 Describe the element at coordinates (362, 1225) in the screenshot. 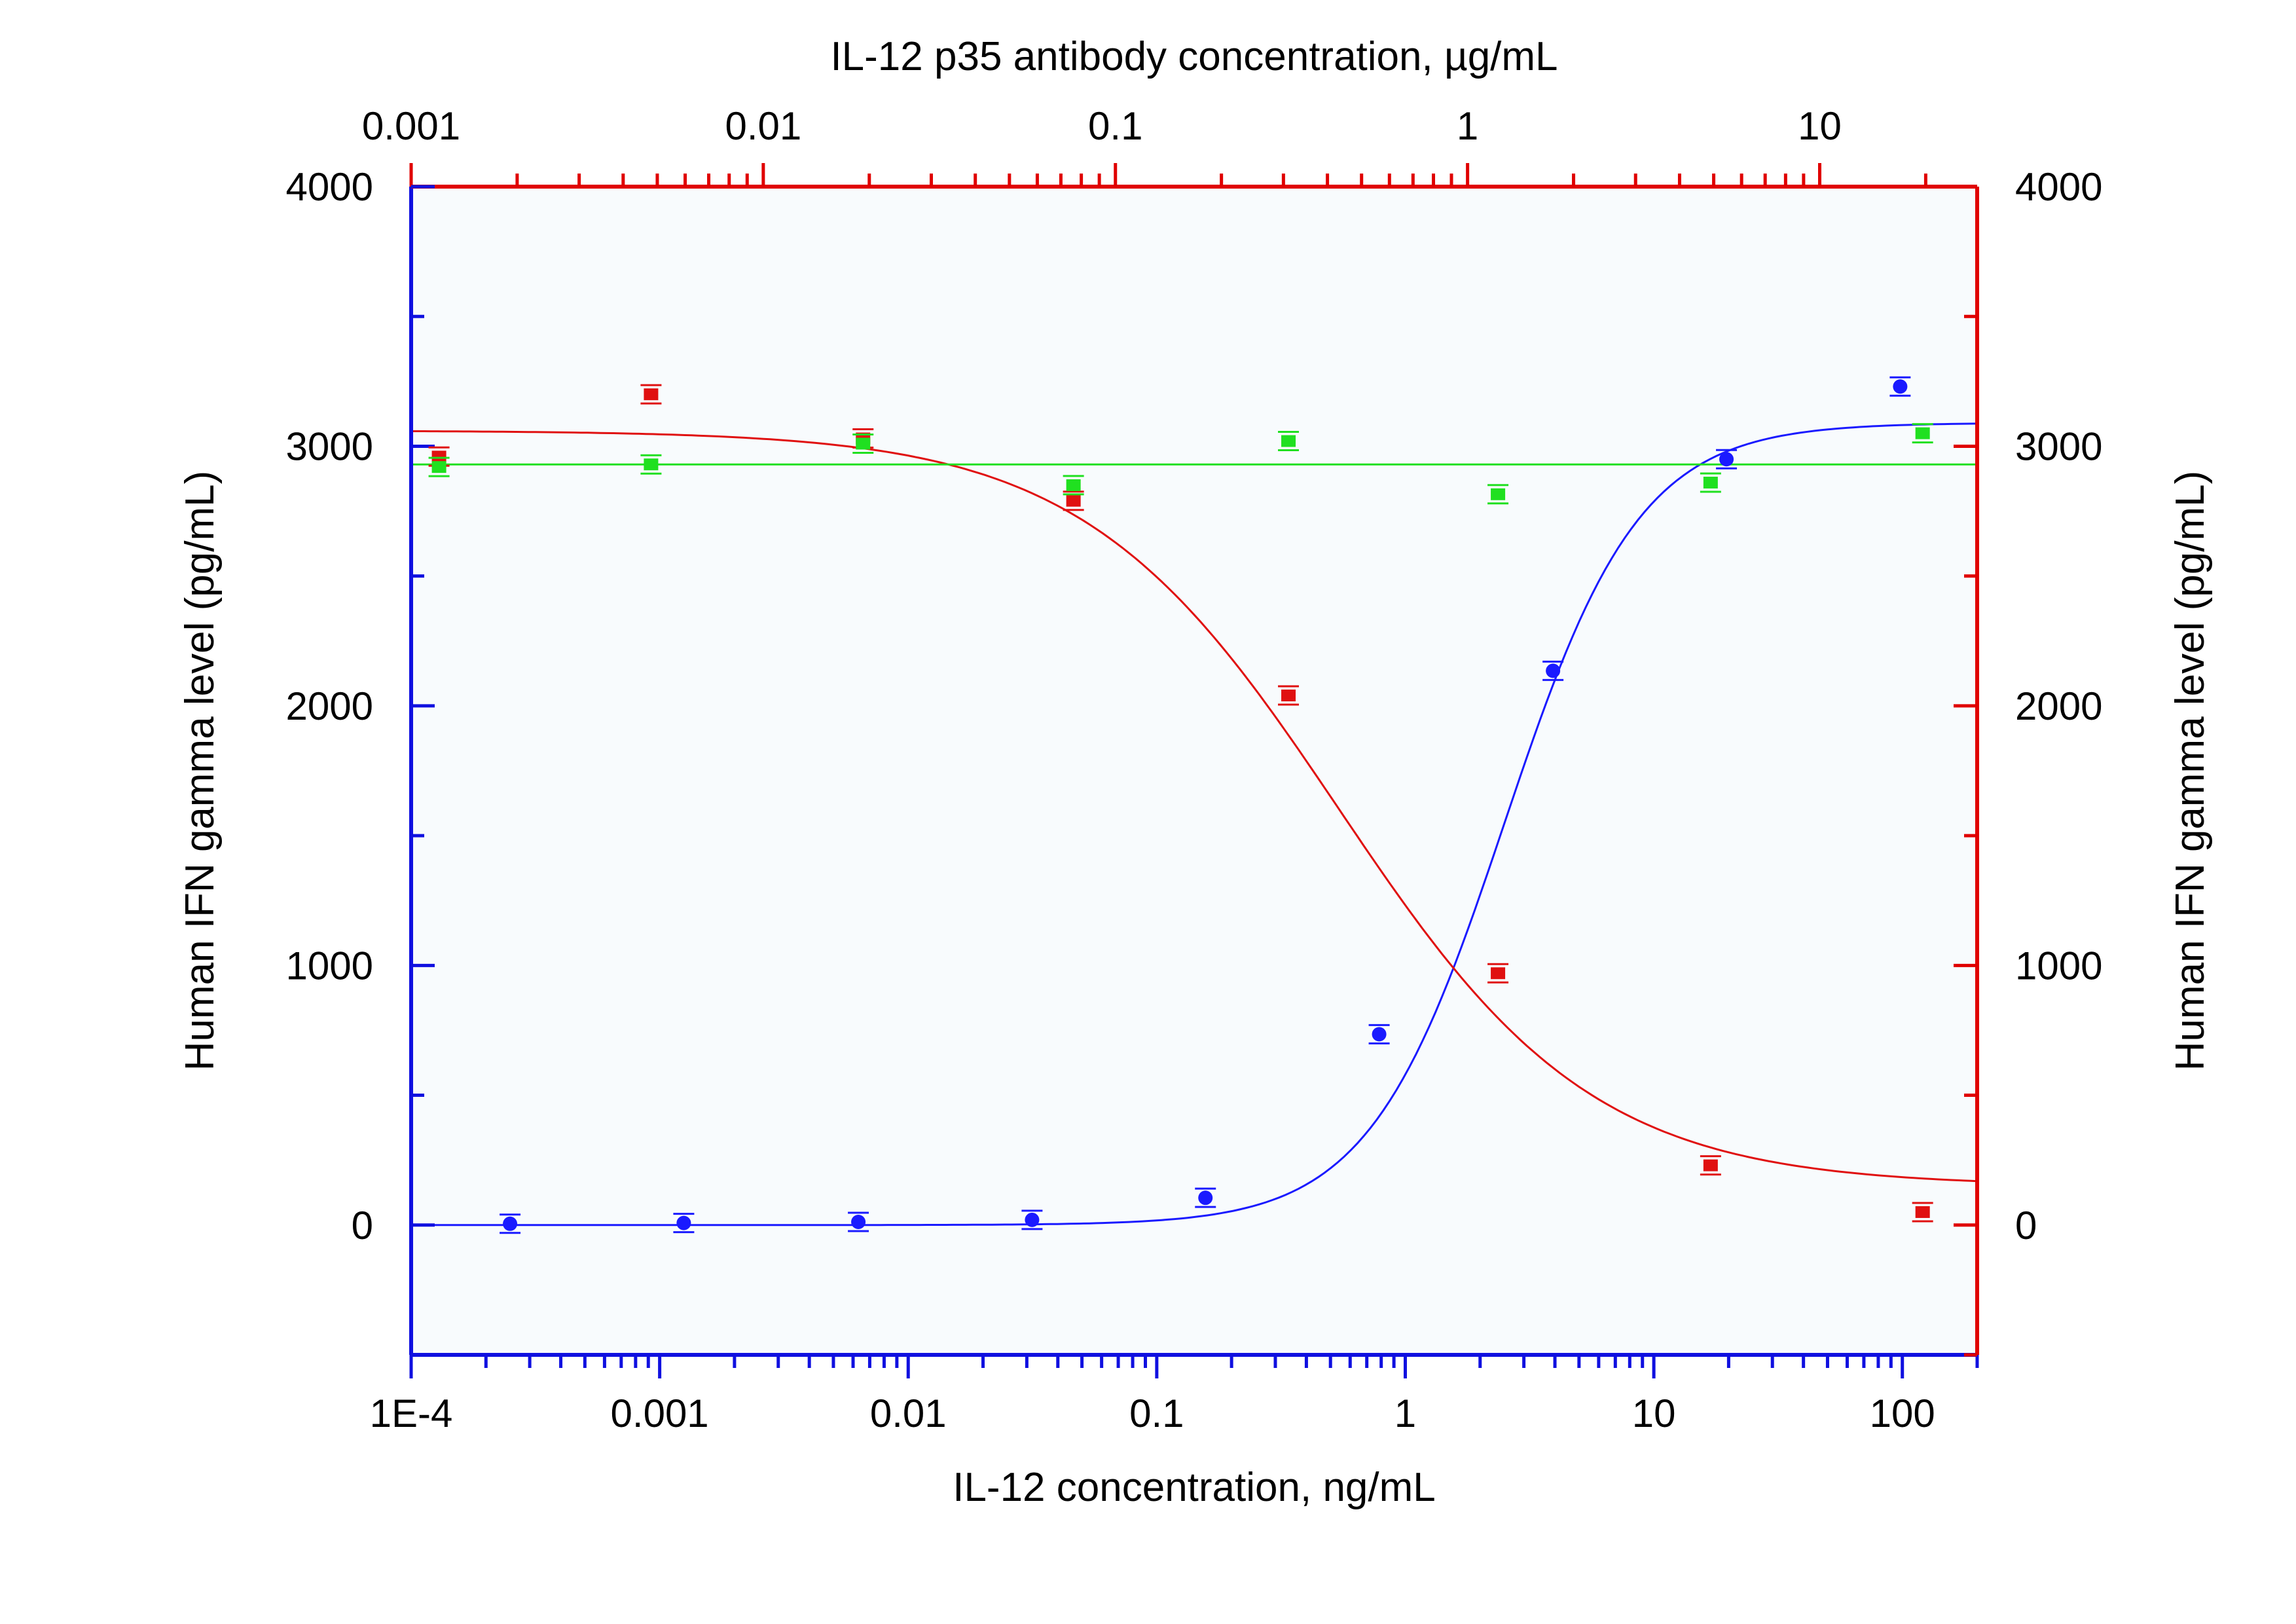

I see `left-y-tick-label: 0` at that location.